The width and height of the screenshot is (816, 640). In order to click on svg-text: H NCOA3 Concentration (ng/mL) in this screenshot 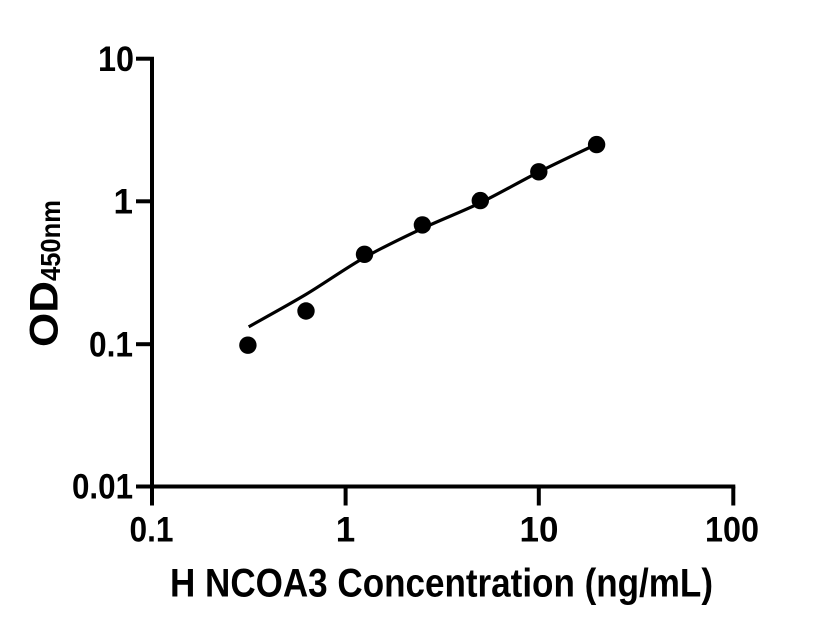, I will do `click(441, 584)`.